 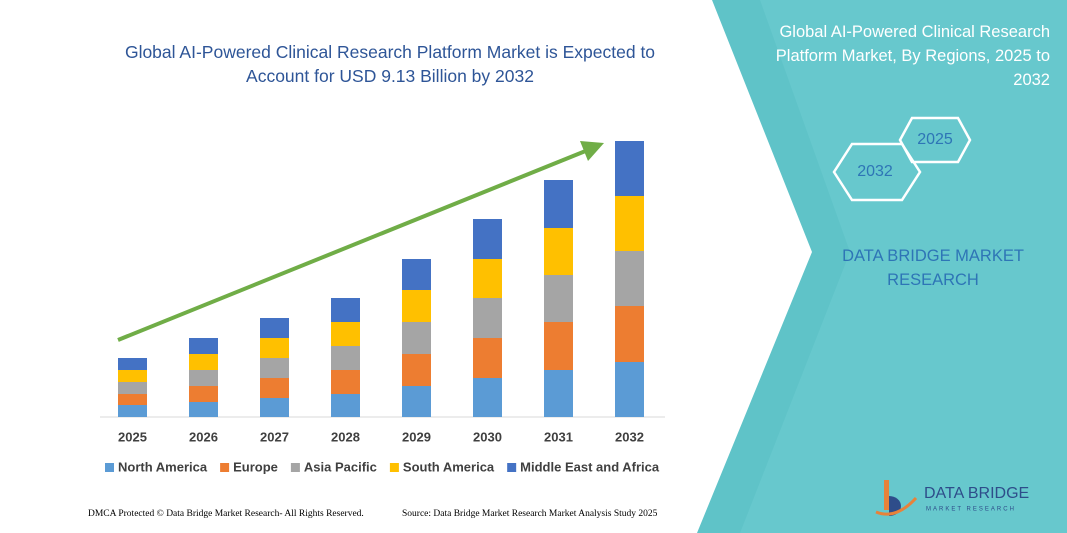 I want to click on x-tick-label: 2030, so click(x=487, y=436).